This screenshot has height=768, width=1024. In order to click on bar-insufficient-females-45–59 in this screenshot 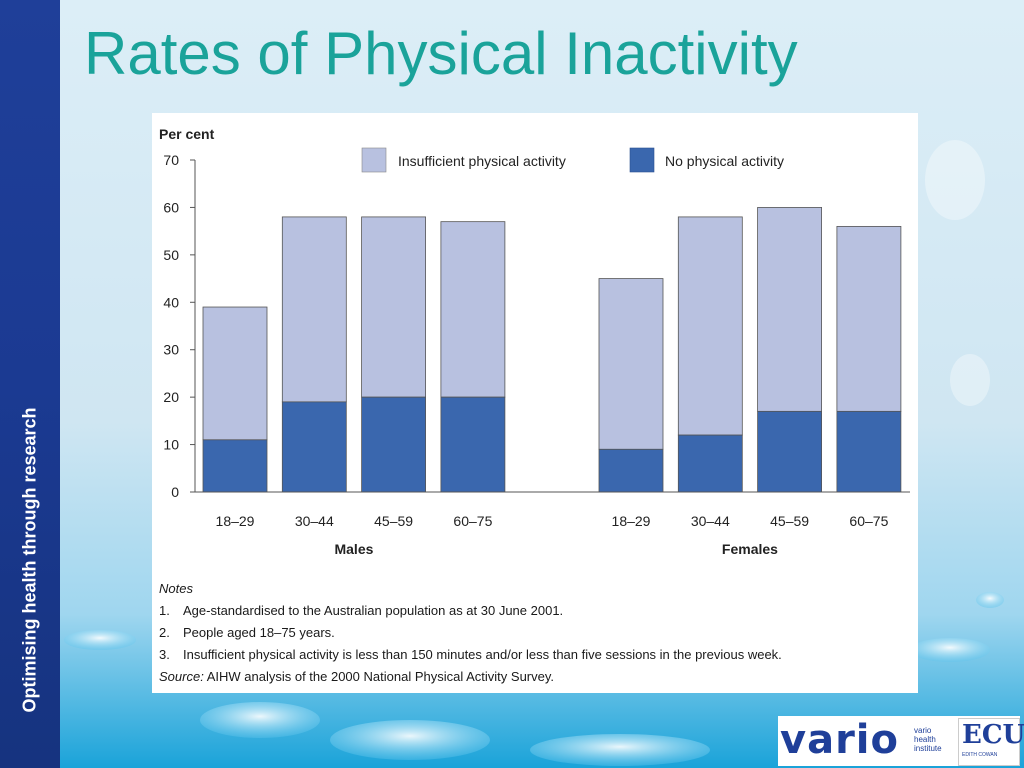, I will do `click(789, 309)`.